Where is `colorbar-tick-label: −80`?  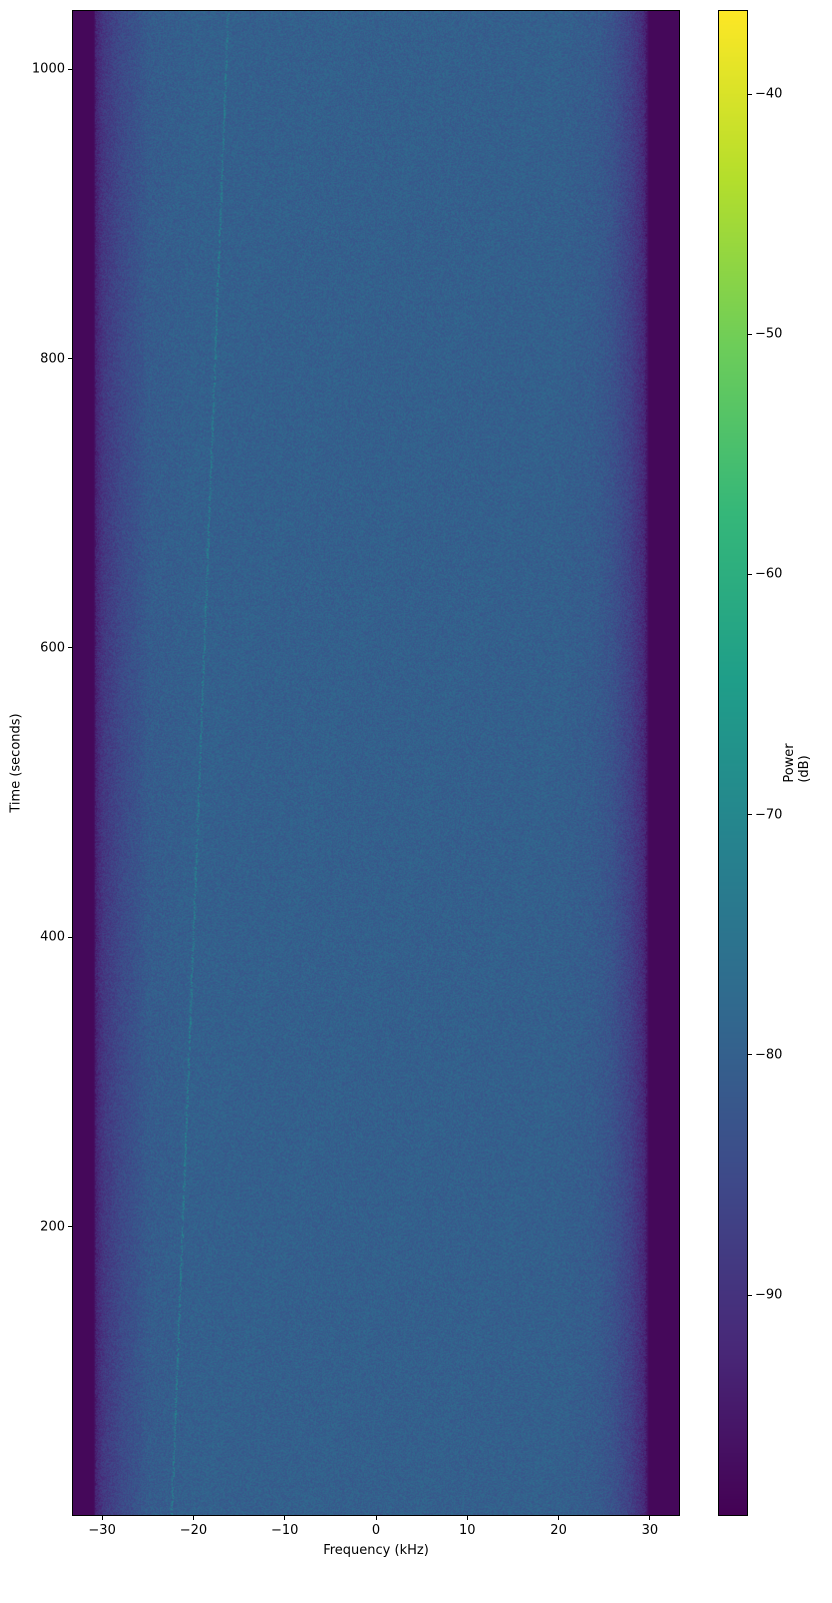 colorbar-tick-label: −80 is located at coordinates (769, 1055).